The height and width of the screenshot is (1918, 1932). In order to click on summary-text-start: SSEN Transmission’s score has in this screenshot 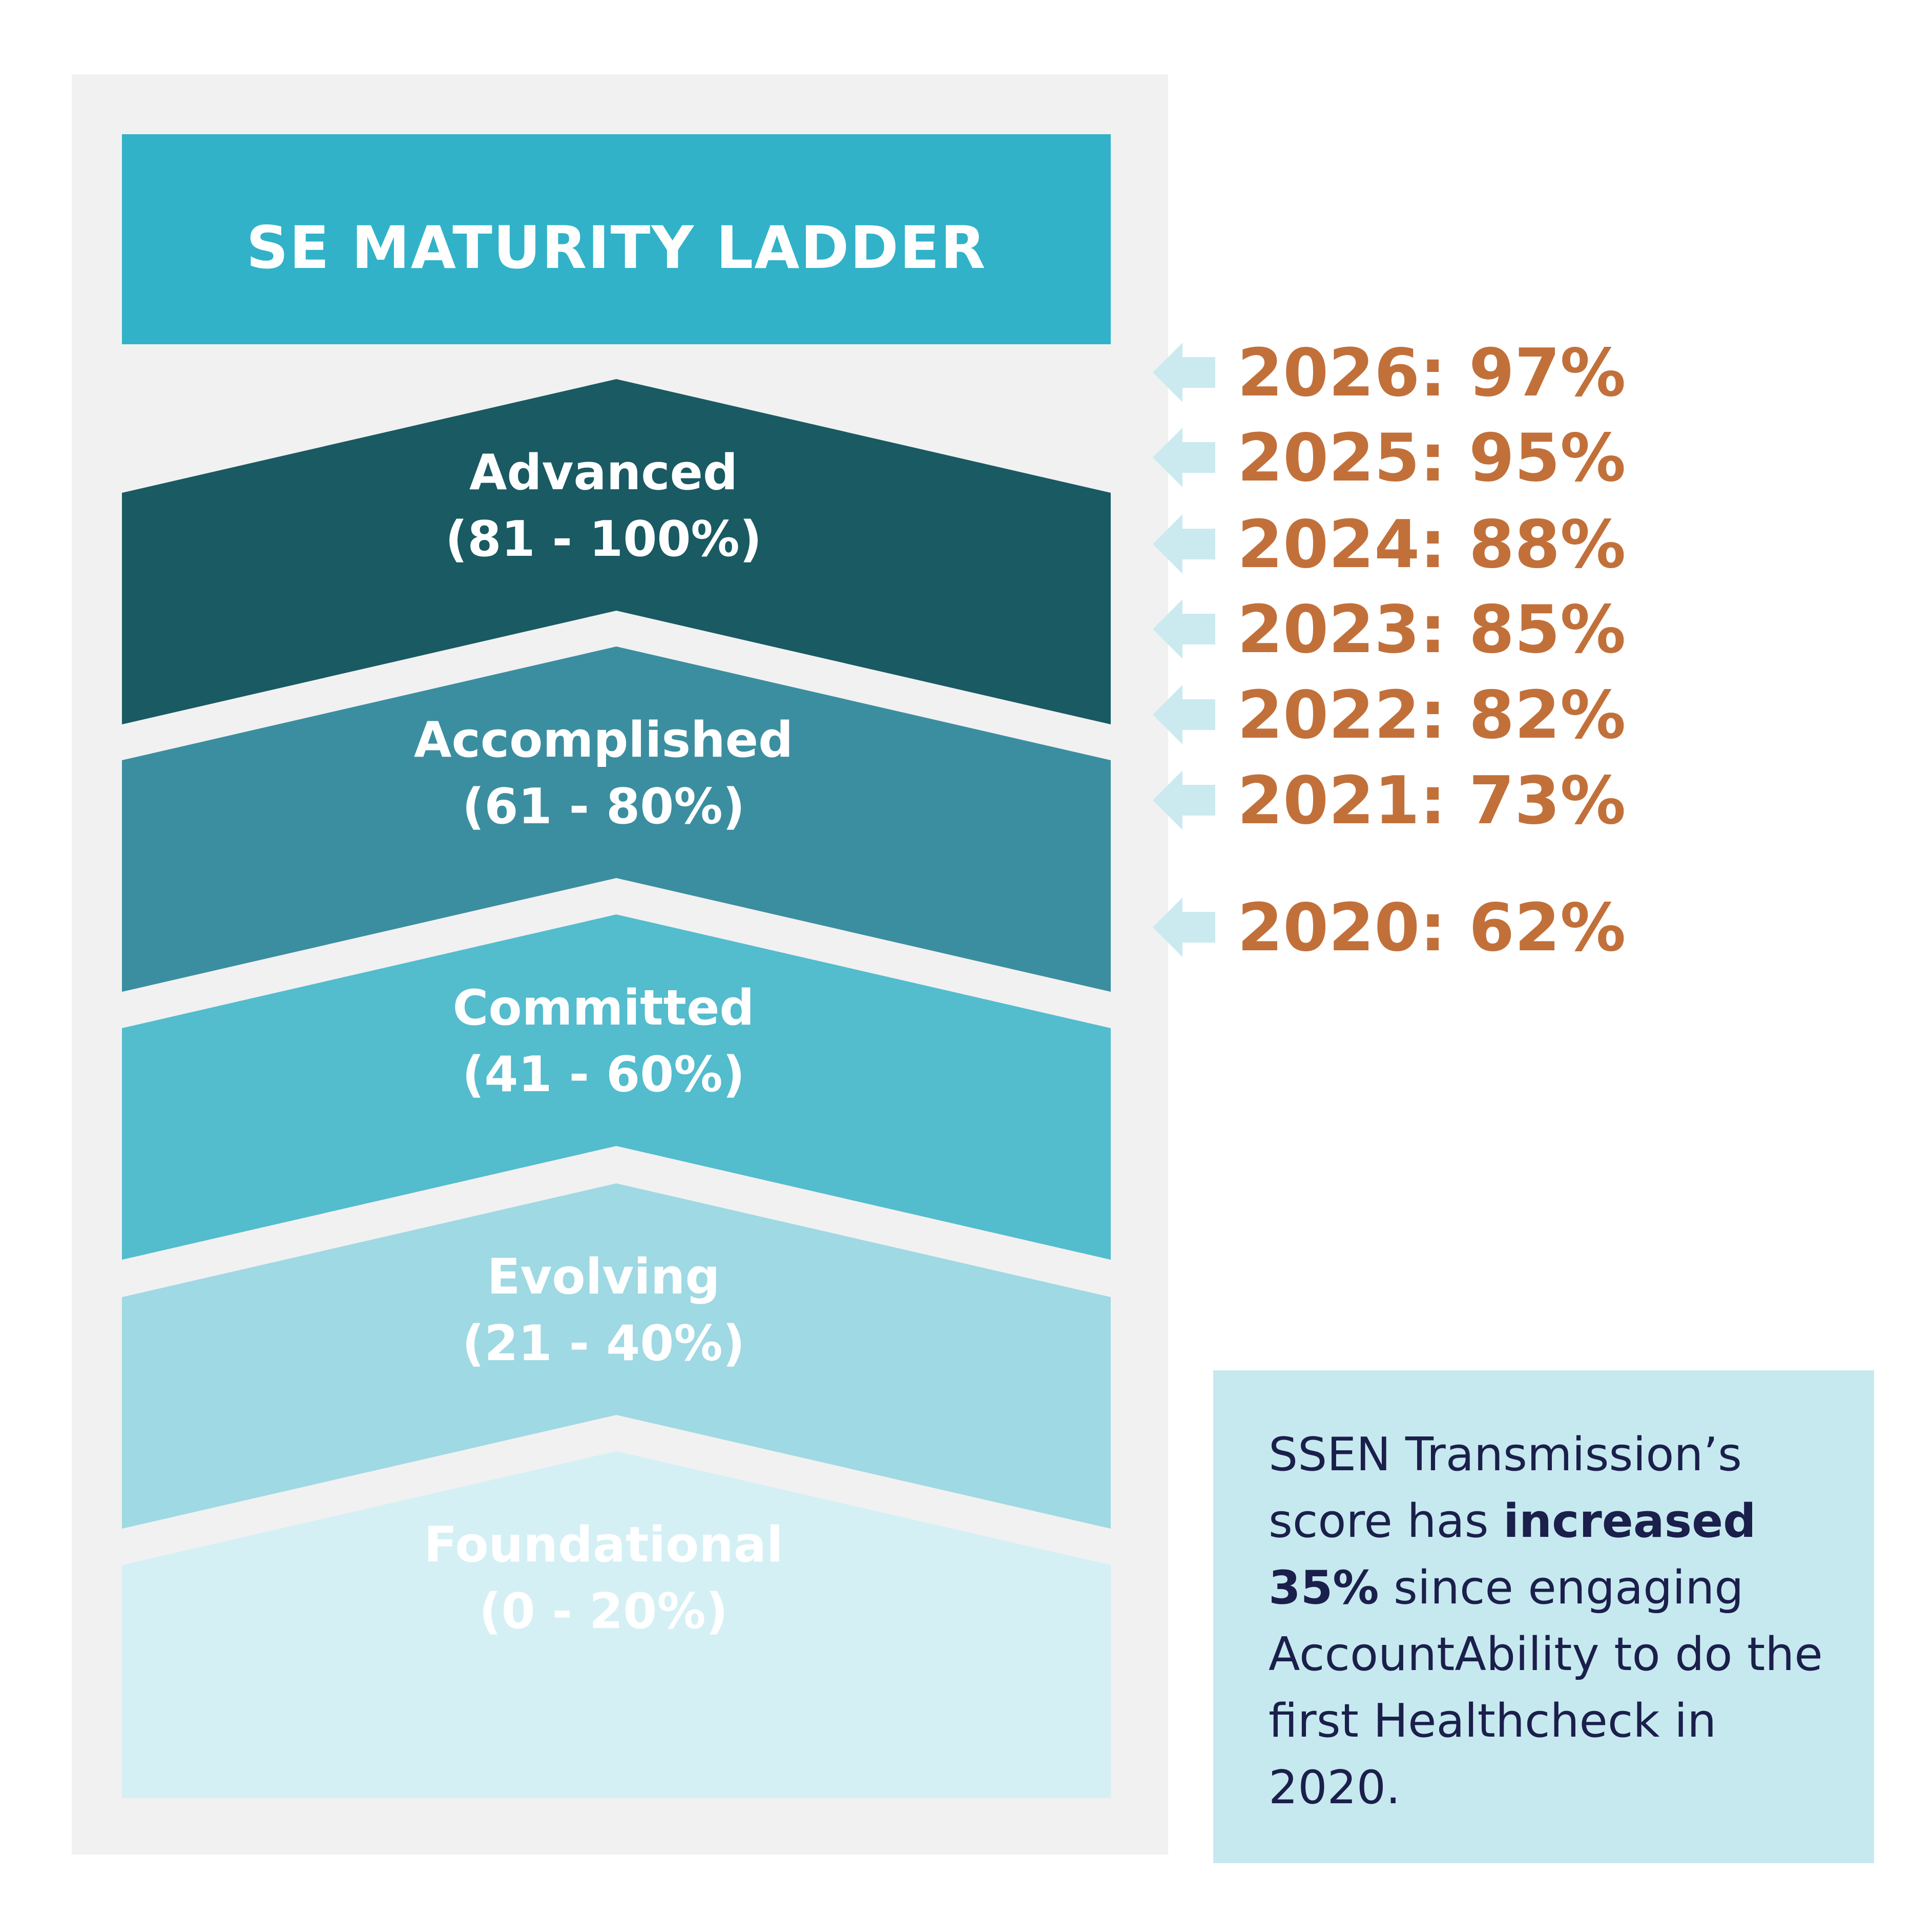, I will do `click(1505, 1488)`.